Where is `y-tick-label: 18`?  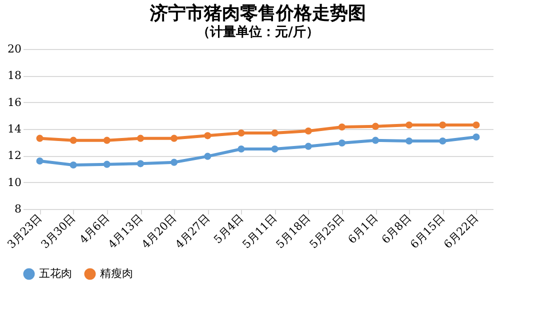
y-tick-label: 18 is located at coordinates (15, 75).